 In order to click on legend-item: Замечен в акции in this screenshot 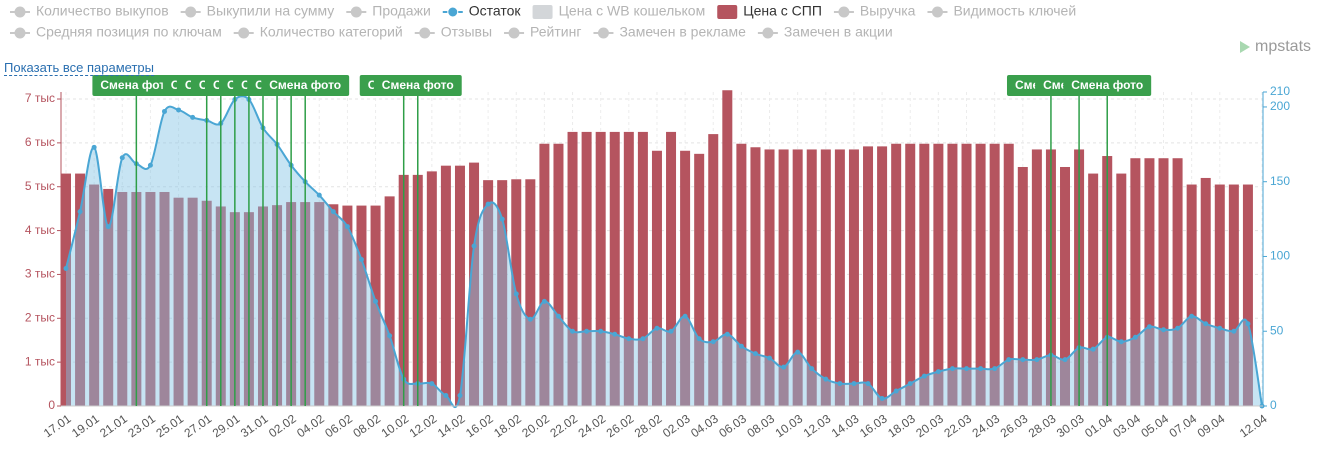, I will do `click(825, 32)`.